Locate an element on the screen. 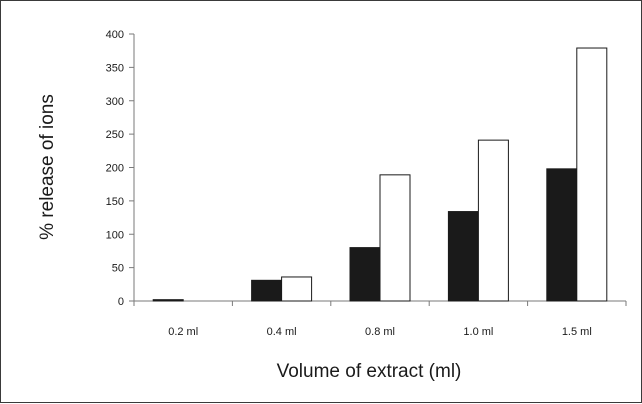 The image size is (642, 404). y-tick-label: 250 is located at coordinates (115, 135).